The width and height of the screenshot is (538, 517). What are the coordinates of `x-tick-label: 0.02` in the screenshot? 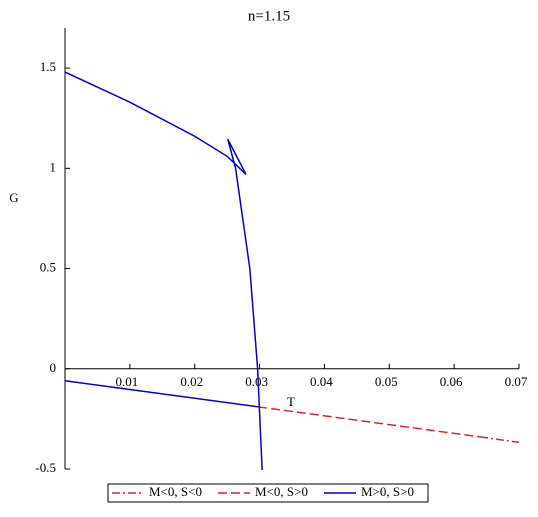 It's located at (191, 381).